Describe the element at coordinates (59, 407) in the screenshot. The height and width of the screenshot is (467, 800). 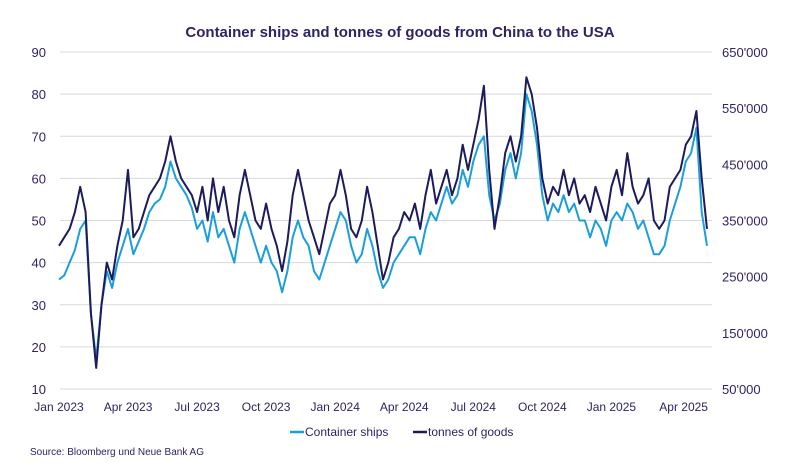
I see `x-tick-label: Jan 2023` at that location.